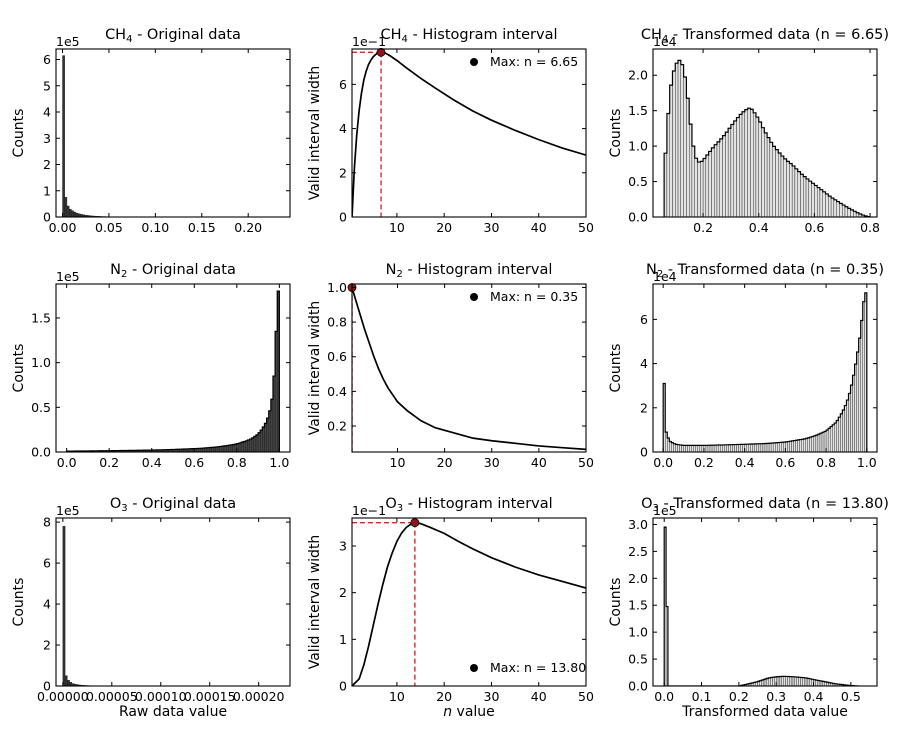  What do you see at coordinates (704, 462) in the screenshot?
I see `x-tick-label: 0.2` at bounding box center [704, 462].